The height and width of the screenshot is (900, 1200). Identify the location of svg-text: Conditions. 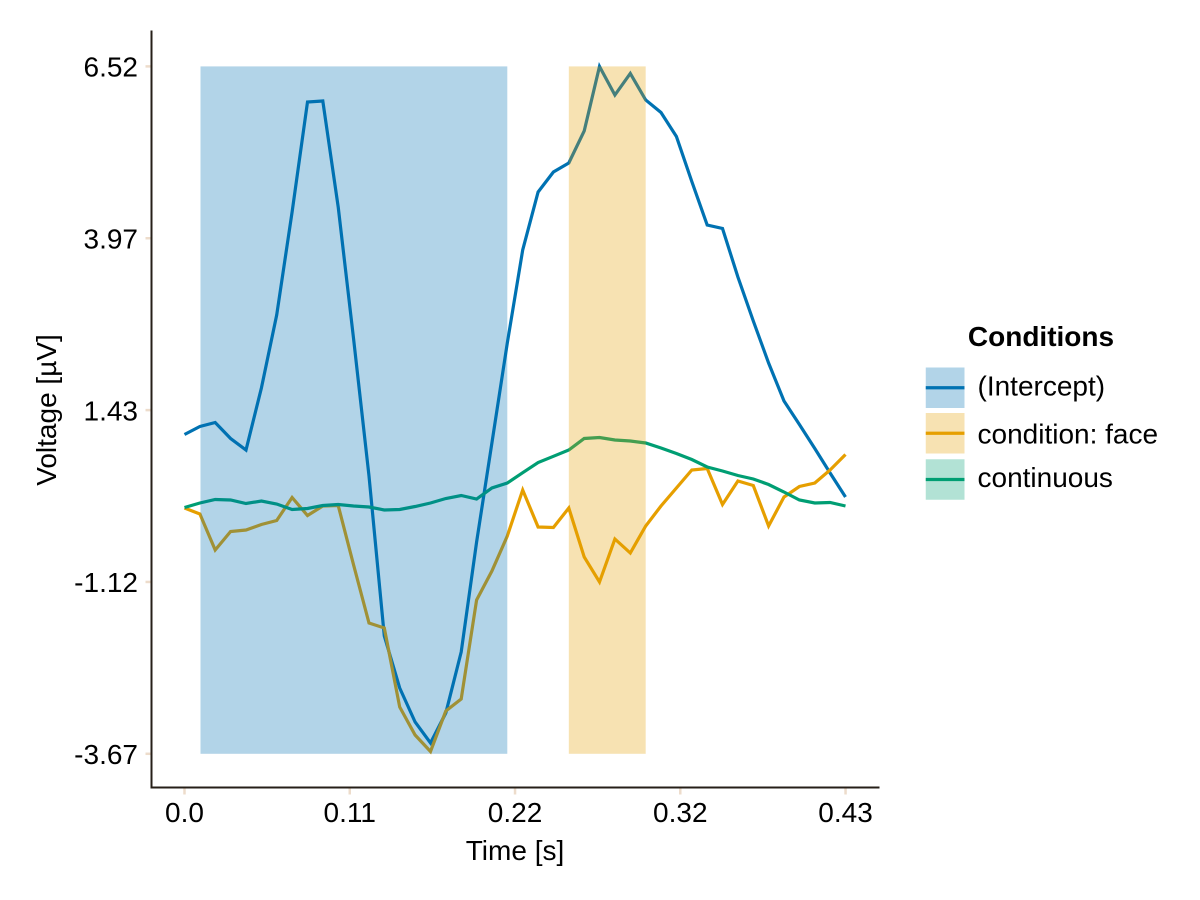
(1041, 336).